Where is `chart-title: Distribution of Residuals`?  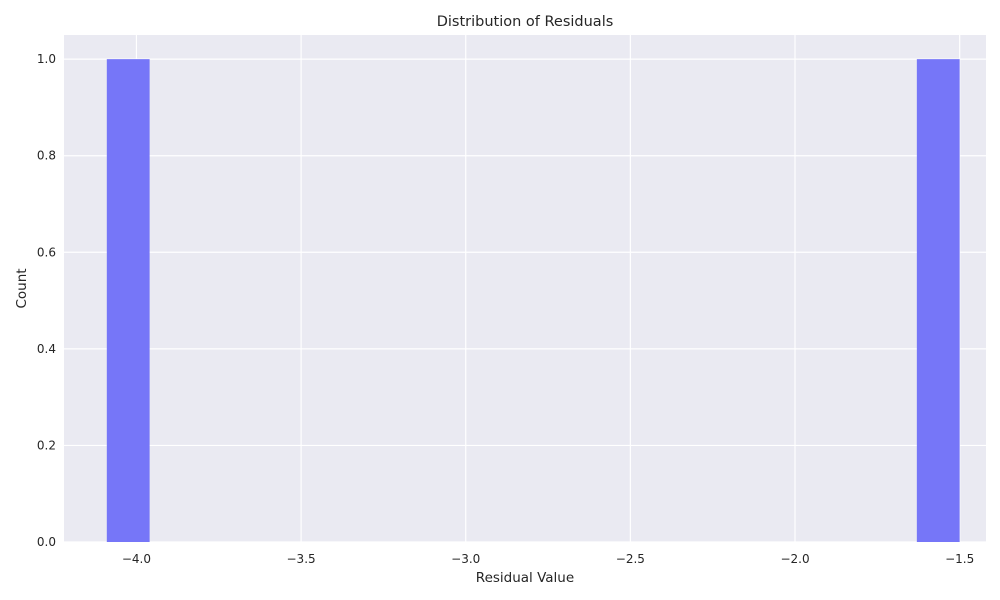
chart-title: Distribution of Residuals is located at coordinates (525, 22).